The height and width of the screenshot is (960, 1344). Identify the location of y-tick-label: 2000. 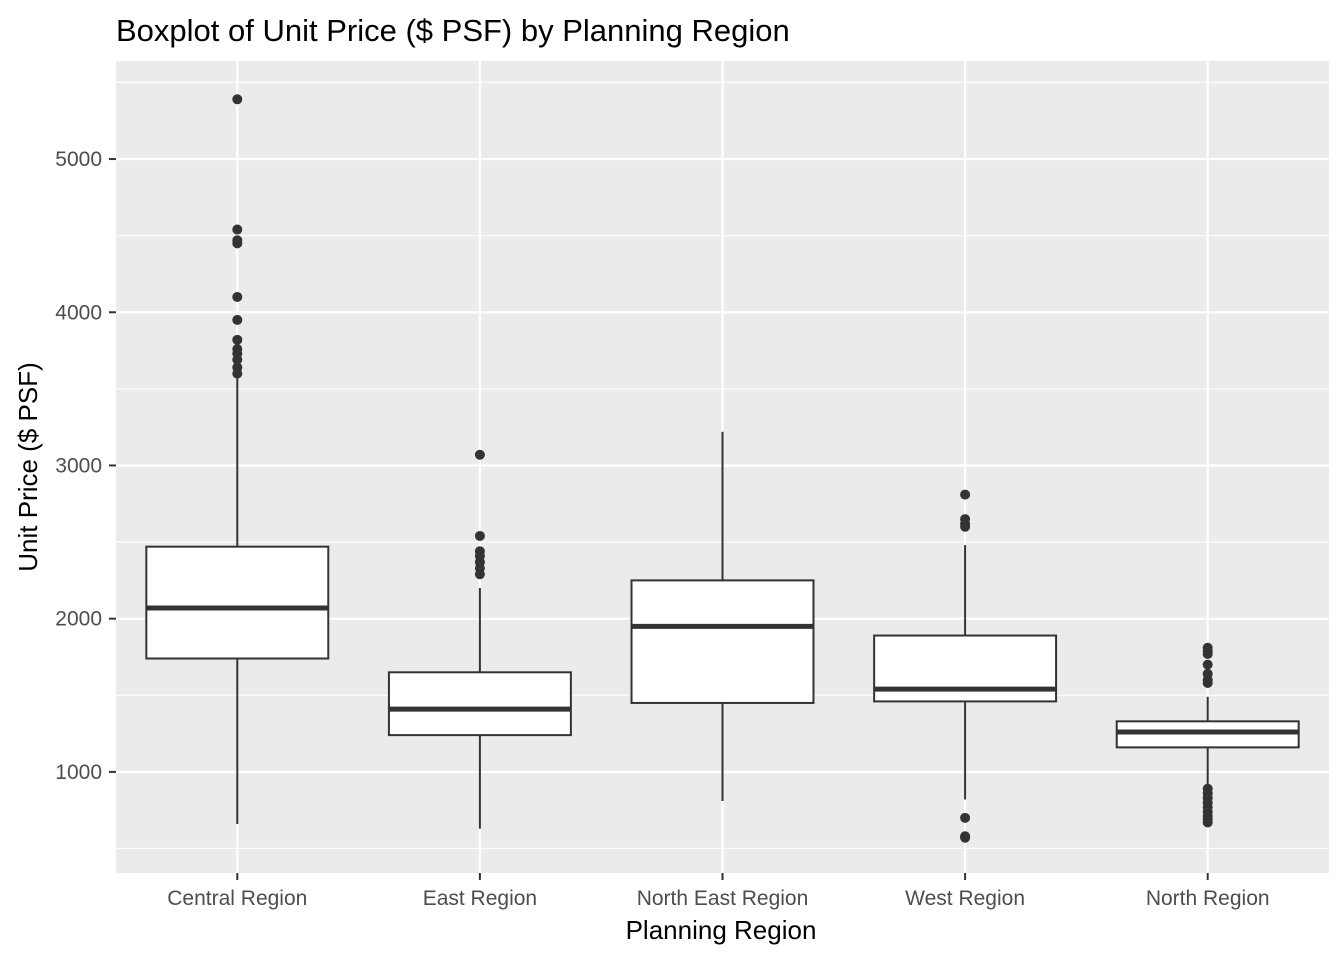
(78, 619).